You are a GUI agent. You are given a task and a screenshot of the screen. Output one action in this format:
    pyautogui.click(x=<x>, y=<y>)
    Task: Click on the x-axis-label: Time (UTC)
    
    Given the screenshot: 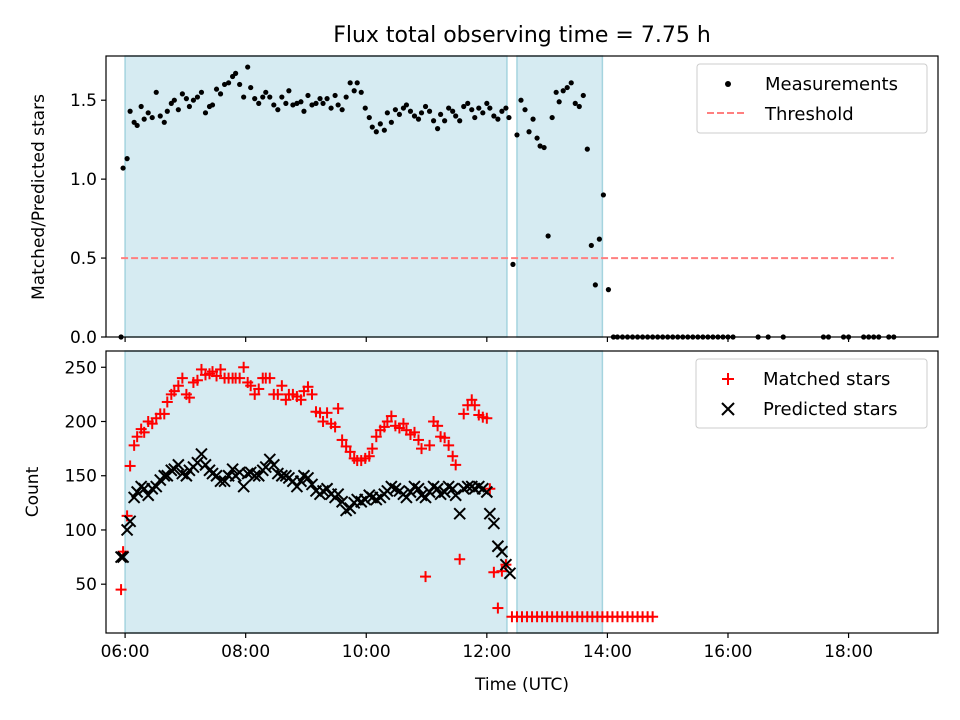 What is the action you would take?
    pyautogui.click(x=521, y=685)
    